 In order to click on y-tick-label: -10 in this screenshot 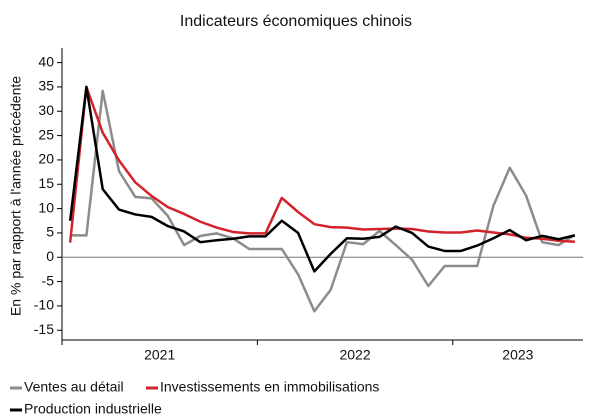, I will do `click(44, 305)`.